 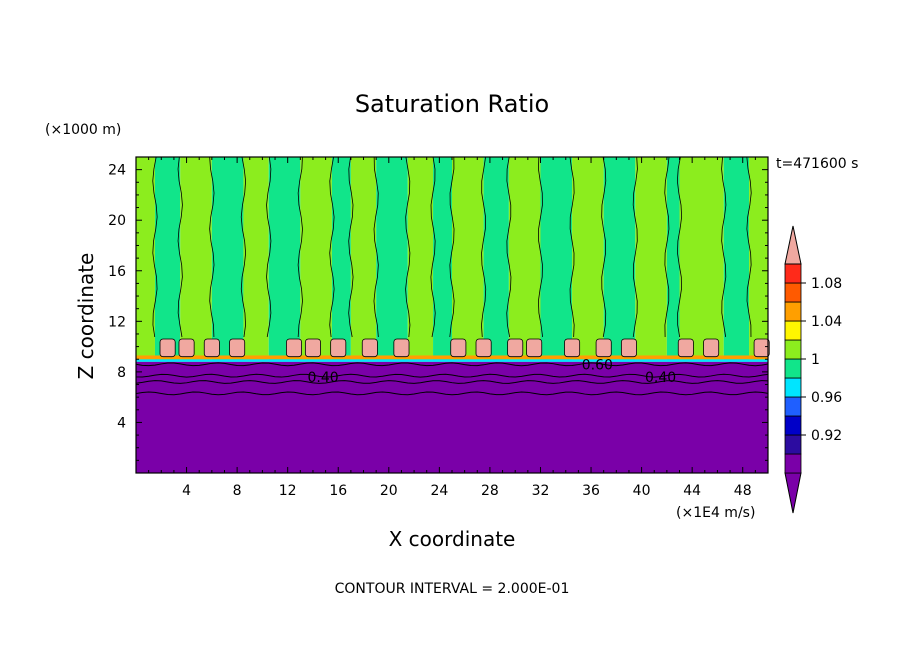 What do you see at coordinates (389, 491) in the screenshot?
I see `x-tick-label: 20` at bounding box center [389, 491].